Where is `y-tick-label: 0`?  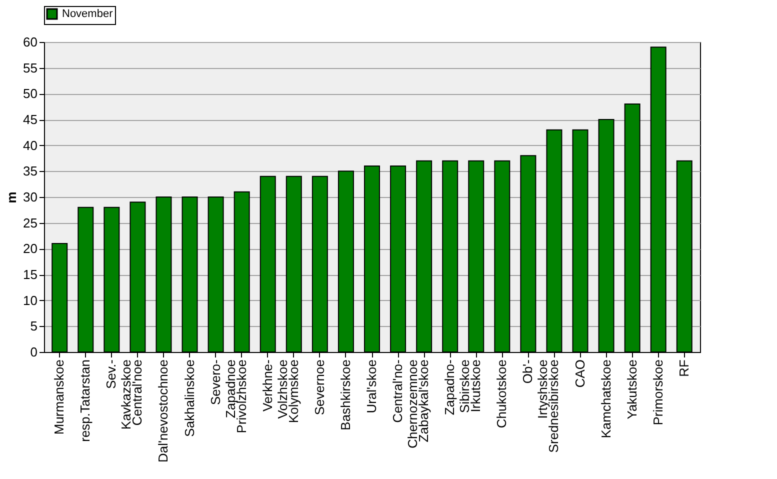
y-tick-label: 0 is located at coordinates (34, 352).